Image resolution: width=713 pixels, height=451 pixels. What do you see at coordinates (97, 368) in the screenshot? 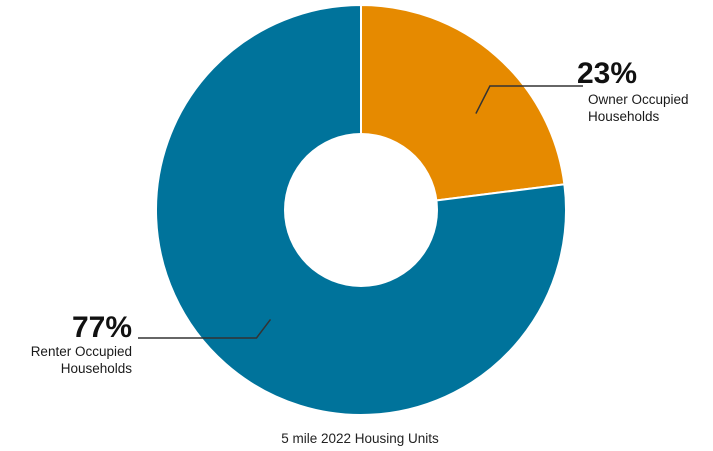
I see `renter-label-line2: Households` at bounding box center [97, 368].